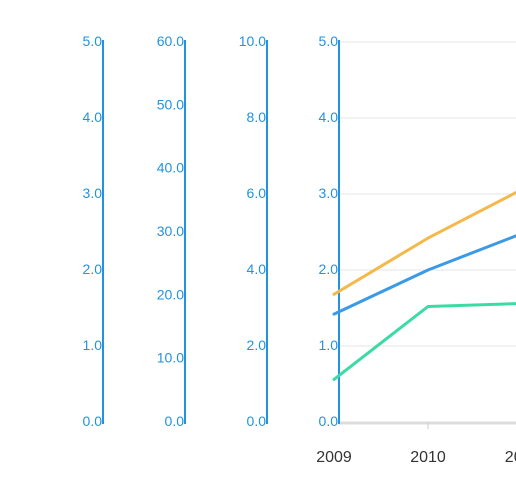 The height and width of the screenshot is (489, 516). Describe the element at coordinates (510, 457) in the screenshot. I see `x-tick-label-2: 2011` at that location.